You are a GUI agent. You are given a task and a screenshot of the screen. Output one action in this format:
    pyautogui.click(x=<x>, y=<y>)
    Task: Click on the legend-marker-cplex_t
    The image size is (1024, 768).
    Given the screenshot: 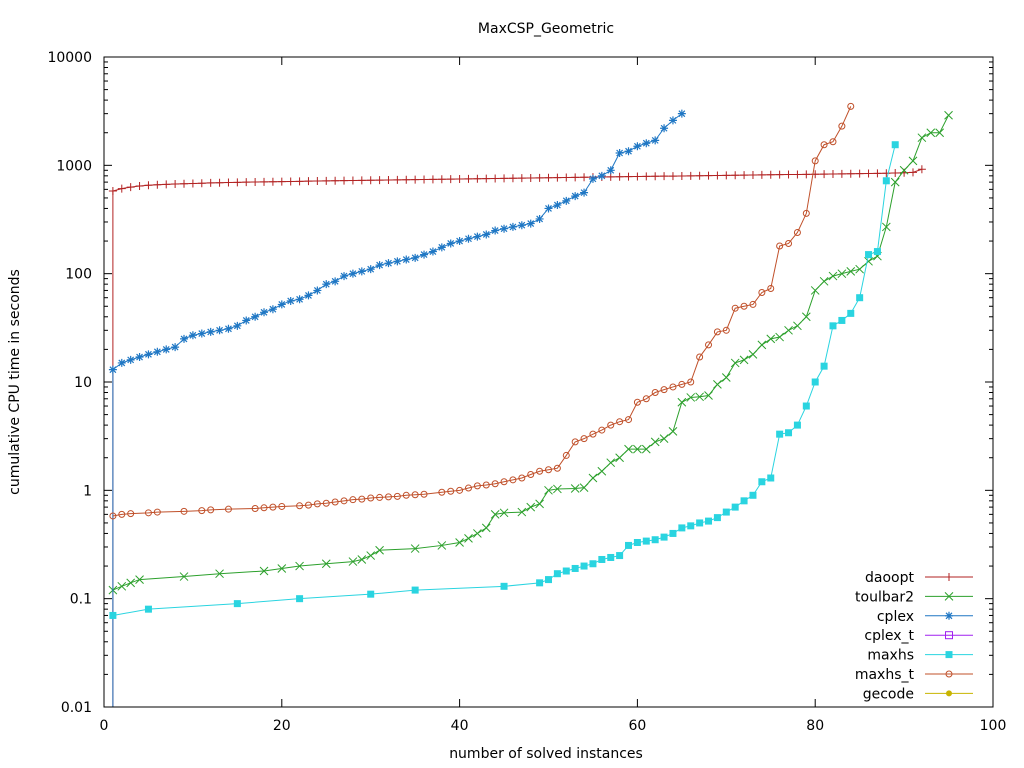 What is the action you would take?
    pyautogui.click(x=949, y=635)
    